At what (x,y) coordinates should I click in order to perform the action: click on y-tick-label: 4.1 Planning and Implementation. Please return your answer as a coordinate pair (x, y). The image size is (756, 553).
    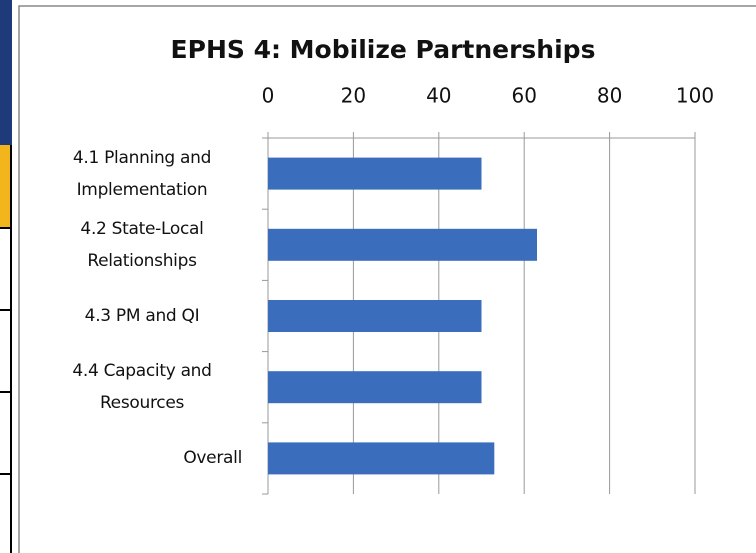
    Looking at the image, I should click on (142, 173).